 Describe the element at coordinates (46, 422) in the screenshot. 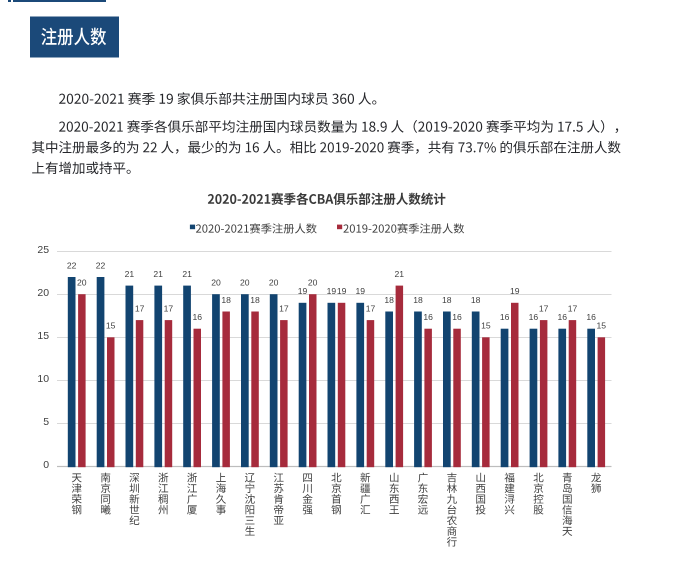

I see `svg-text: 5` at that location.